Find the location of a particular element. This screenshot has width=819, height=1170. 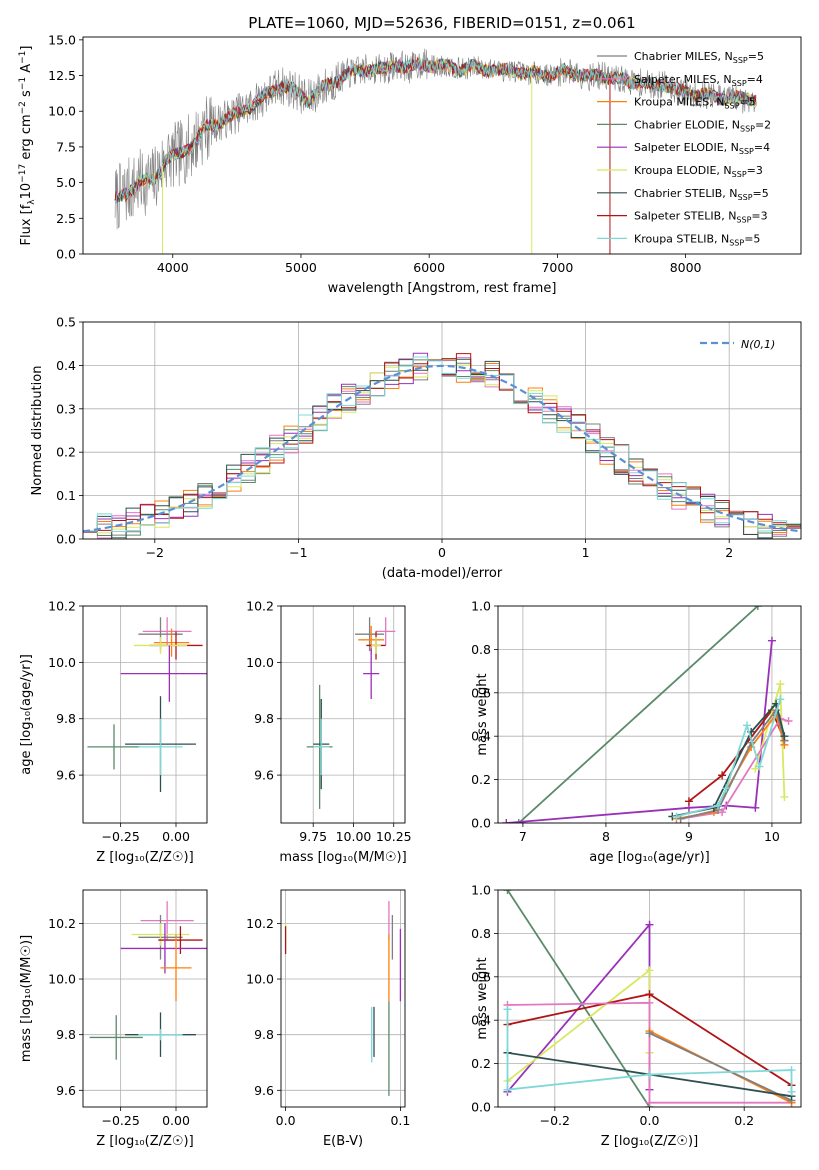

point-marker-kroupa_elodie is located at coordinates (649, 970).